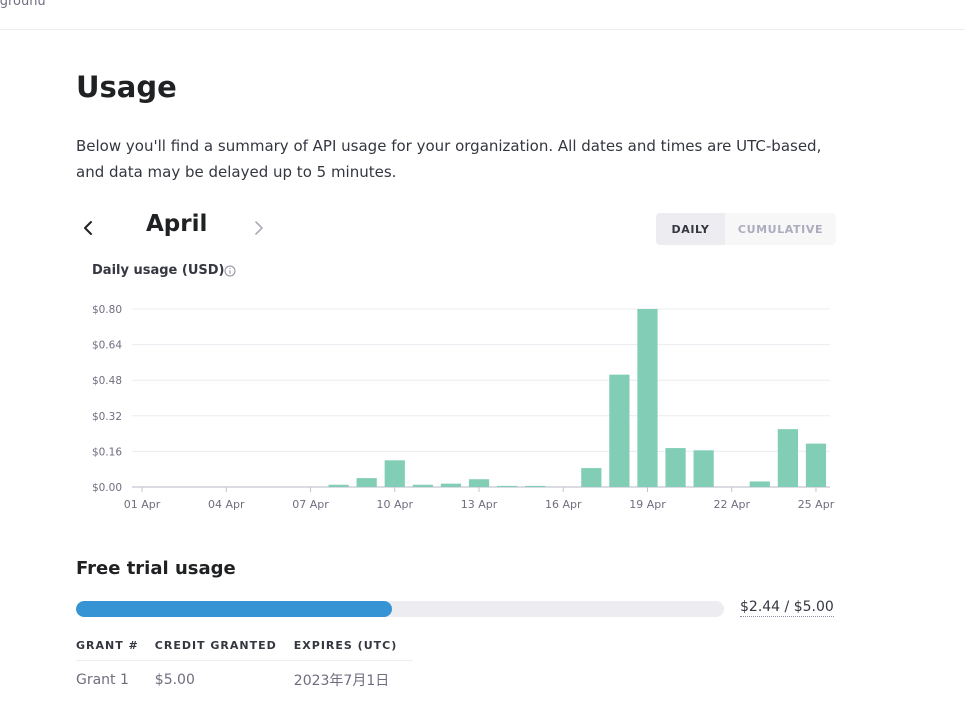  Describe the element at coordinates (244, 675) in the screenshot. I see `table-row: Grant 1 $5.00 2023年7月1日` at that location.